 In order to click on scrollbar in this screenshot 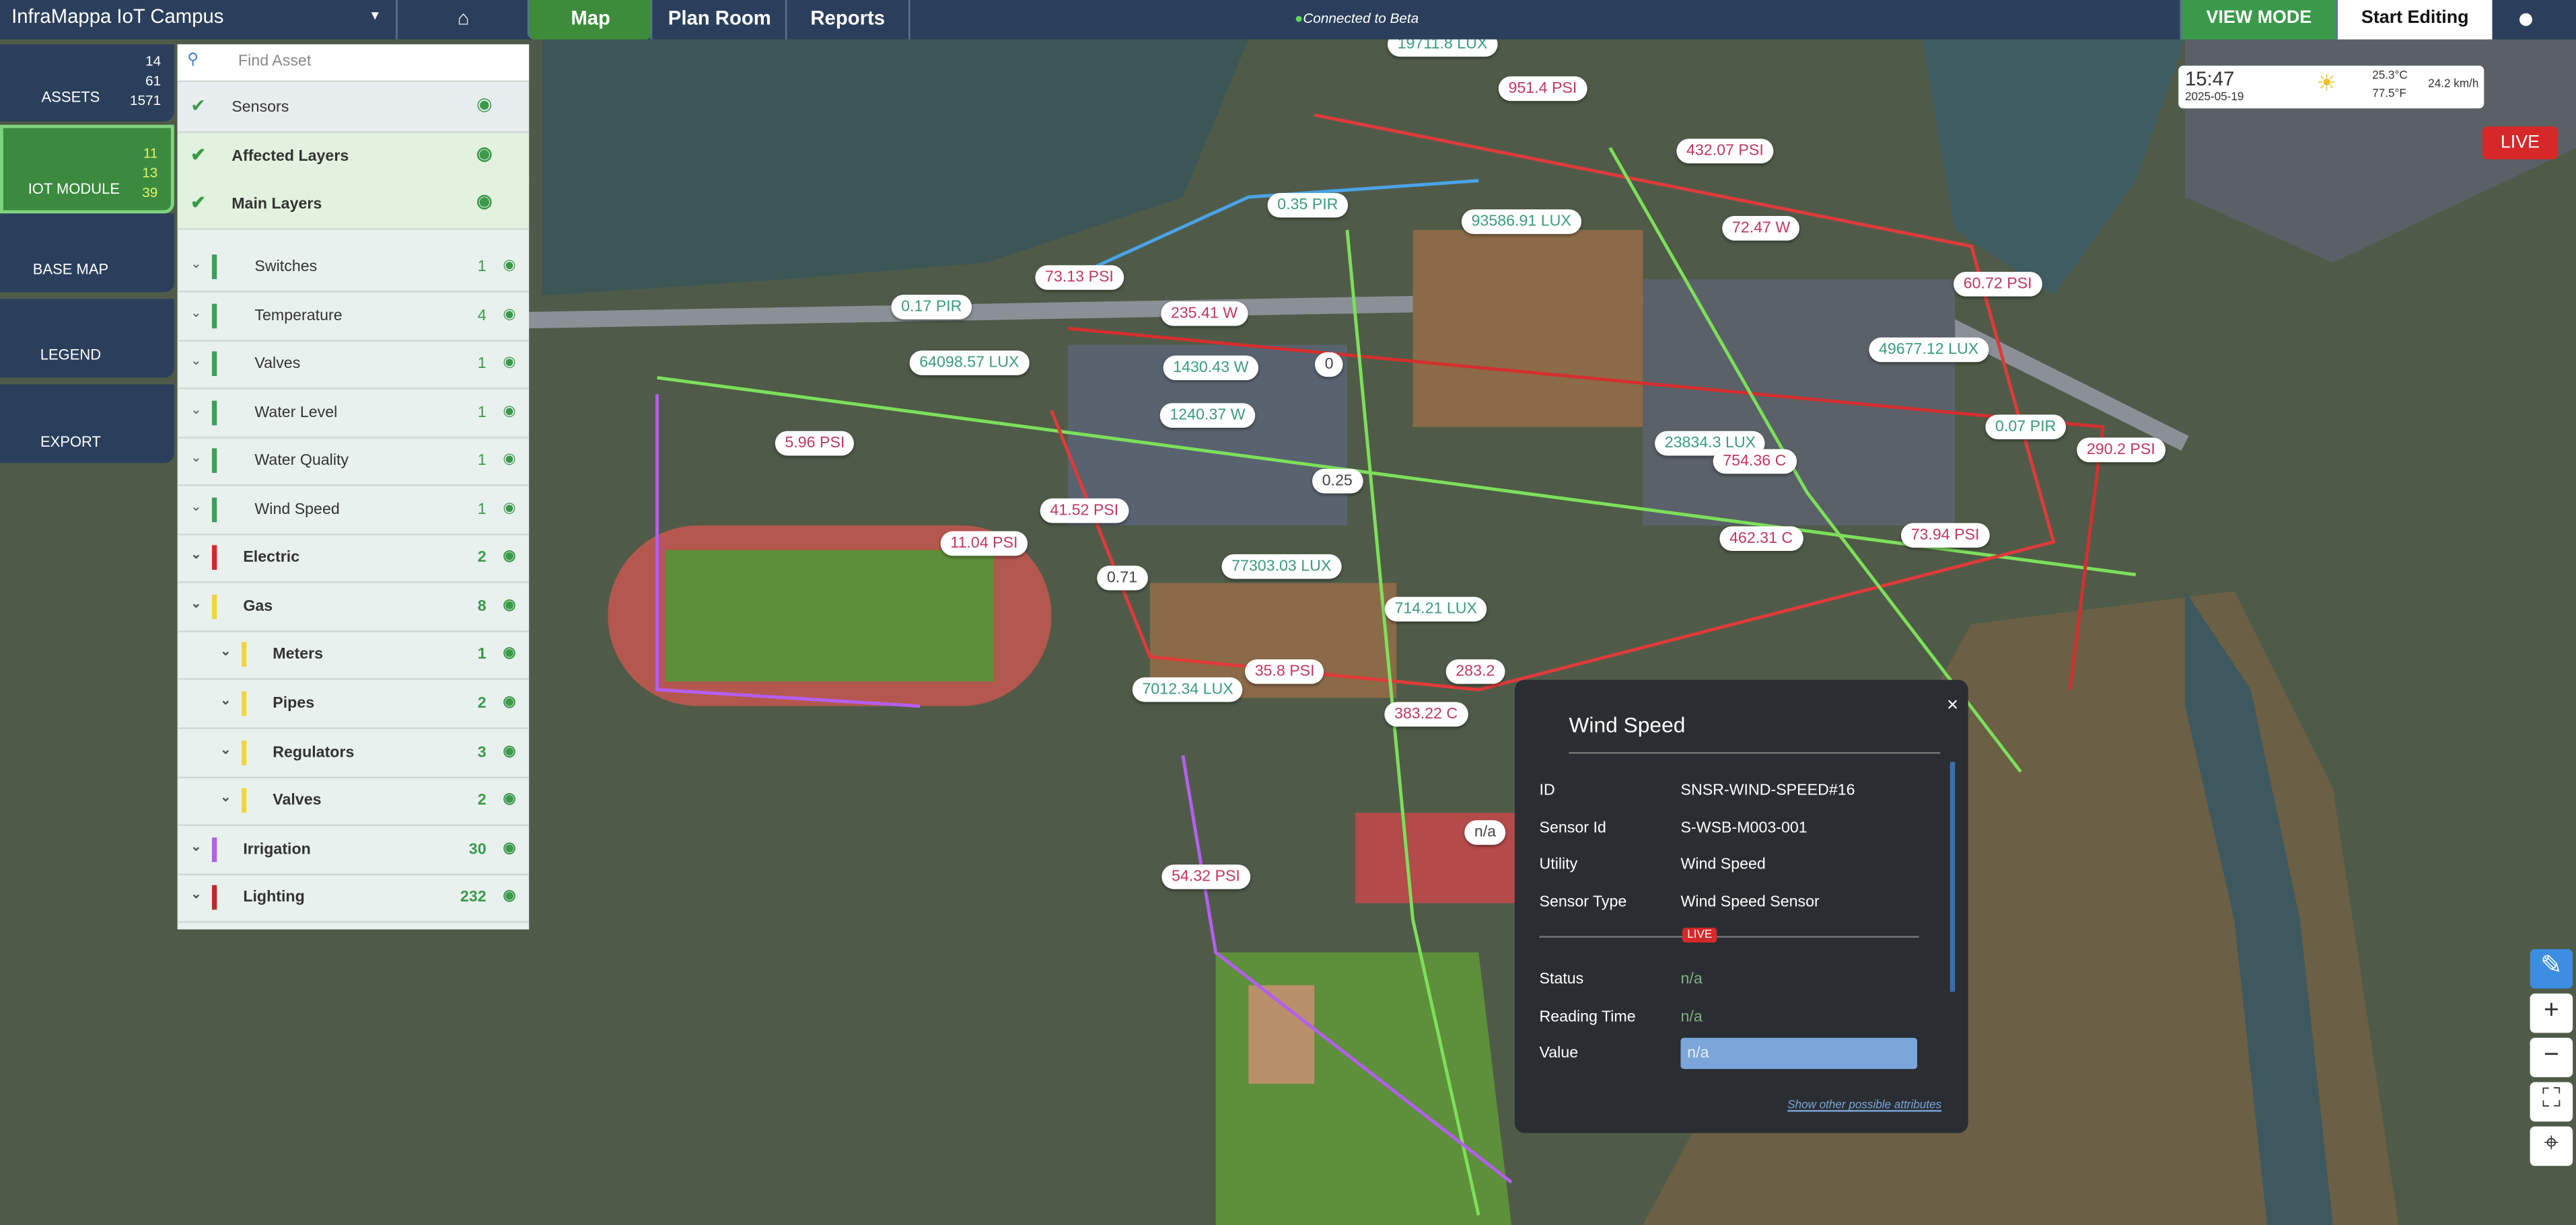, I will do `click(1952, 877)`.